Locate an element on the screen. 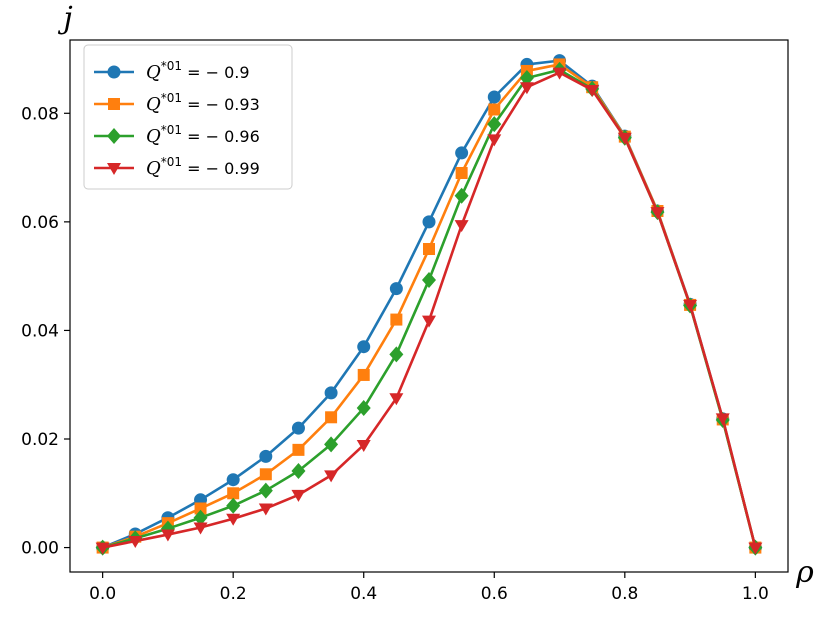 The width and height of the screenshot is (830, 620). x-axis-label: ρ is located at coordinates (804, 572).